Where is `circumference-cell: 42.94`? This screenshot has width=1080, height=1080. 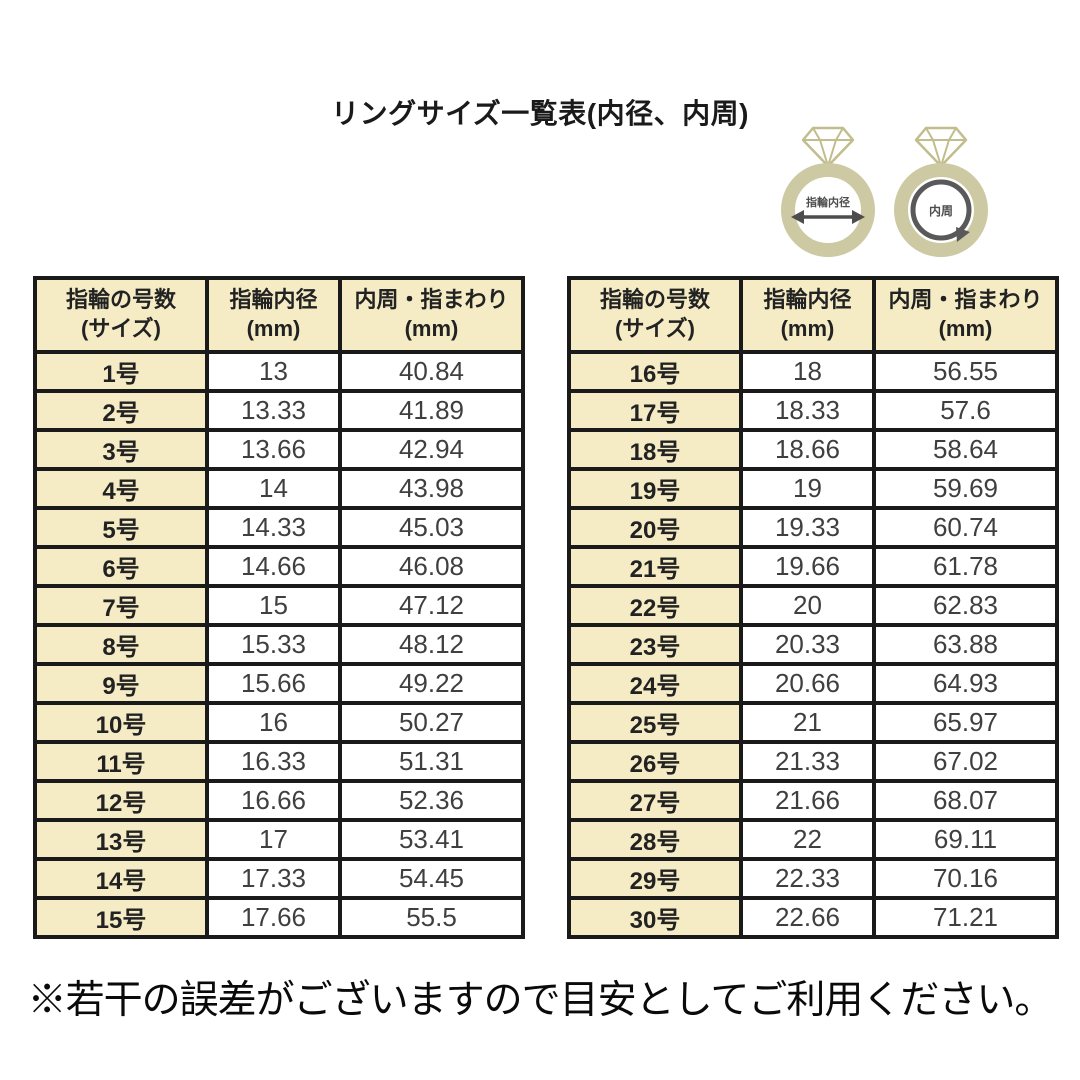 circumference-cell: 42.94 is located at coordinates (431, 449).